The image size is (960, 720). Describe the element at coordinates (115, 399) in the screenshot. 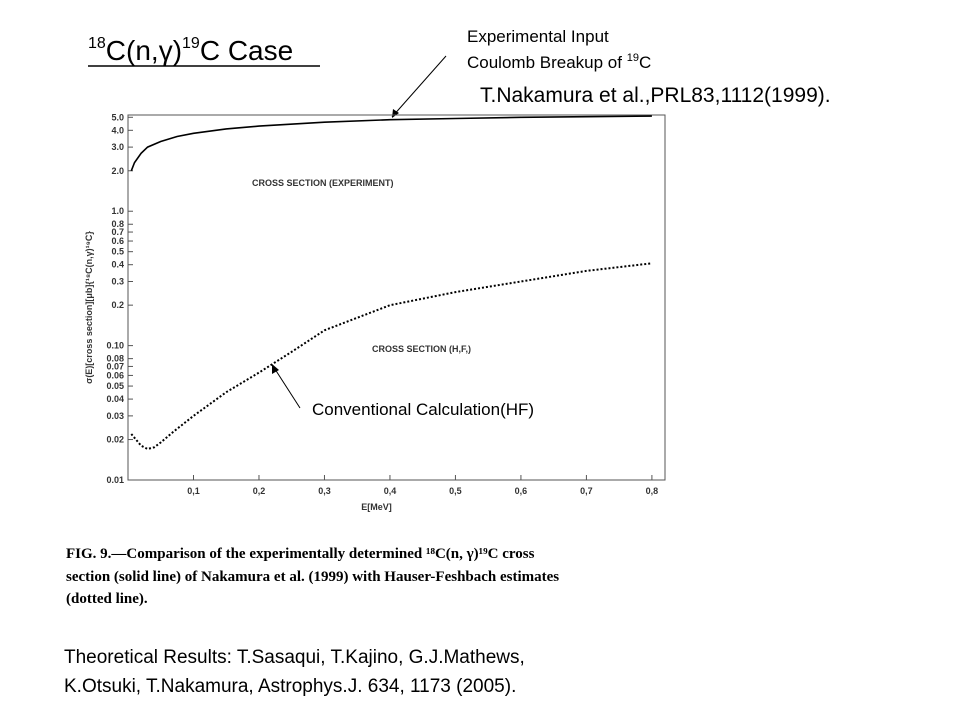

I see `y-tick-label: 0.04` at that location.